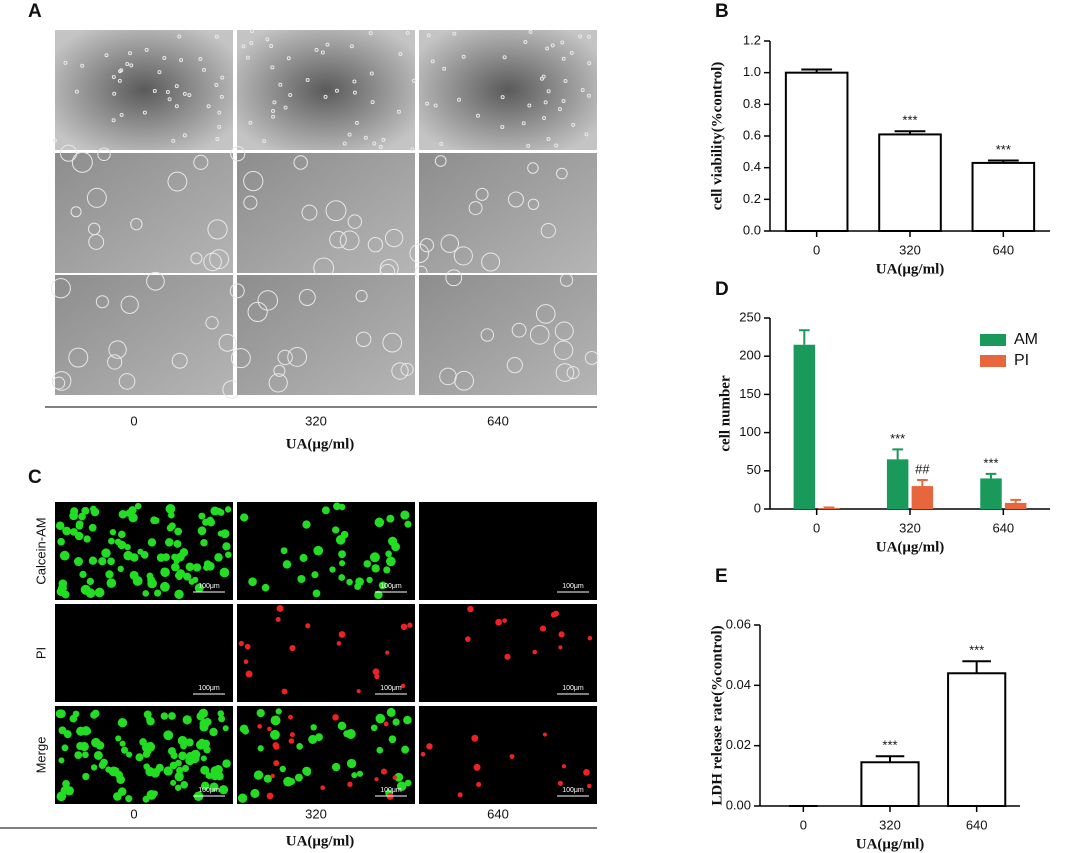 This screenshot has width=1072, height=853. Describe the element at coordinates (752, 229) in the screenshot. I see `y-tick-label: 0.0` at that location.